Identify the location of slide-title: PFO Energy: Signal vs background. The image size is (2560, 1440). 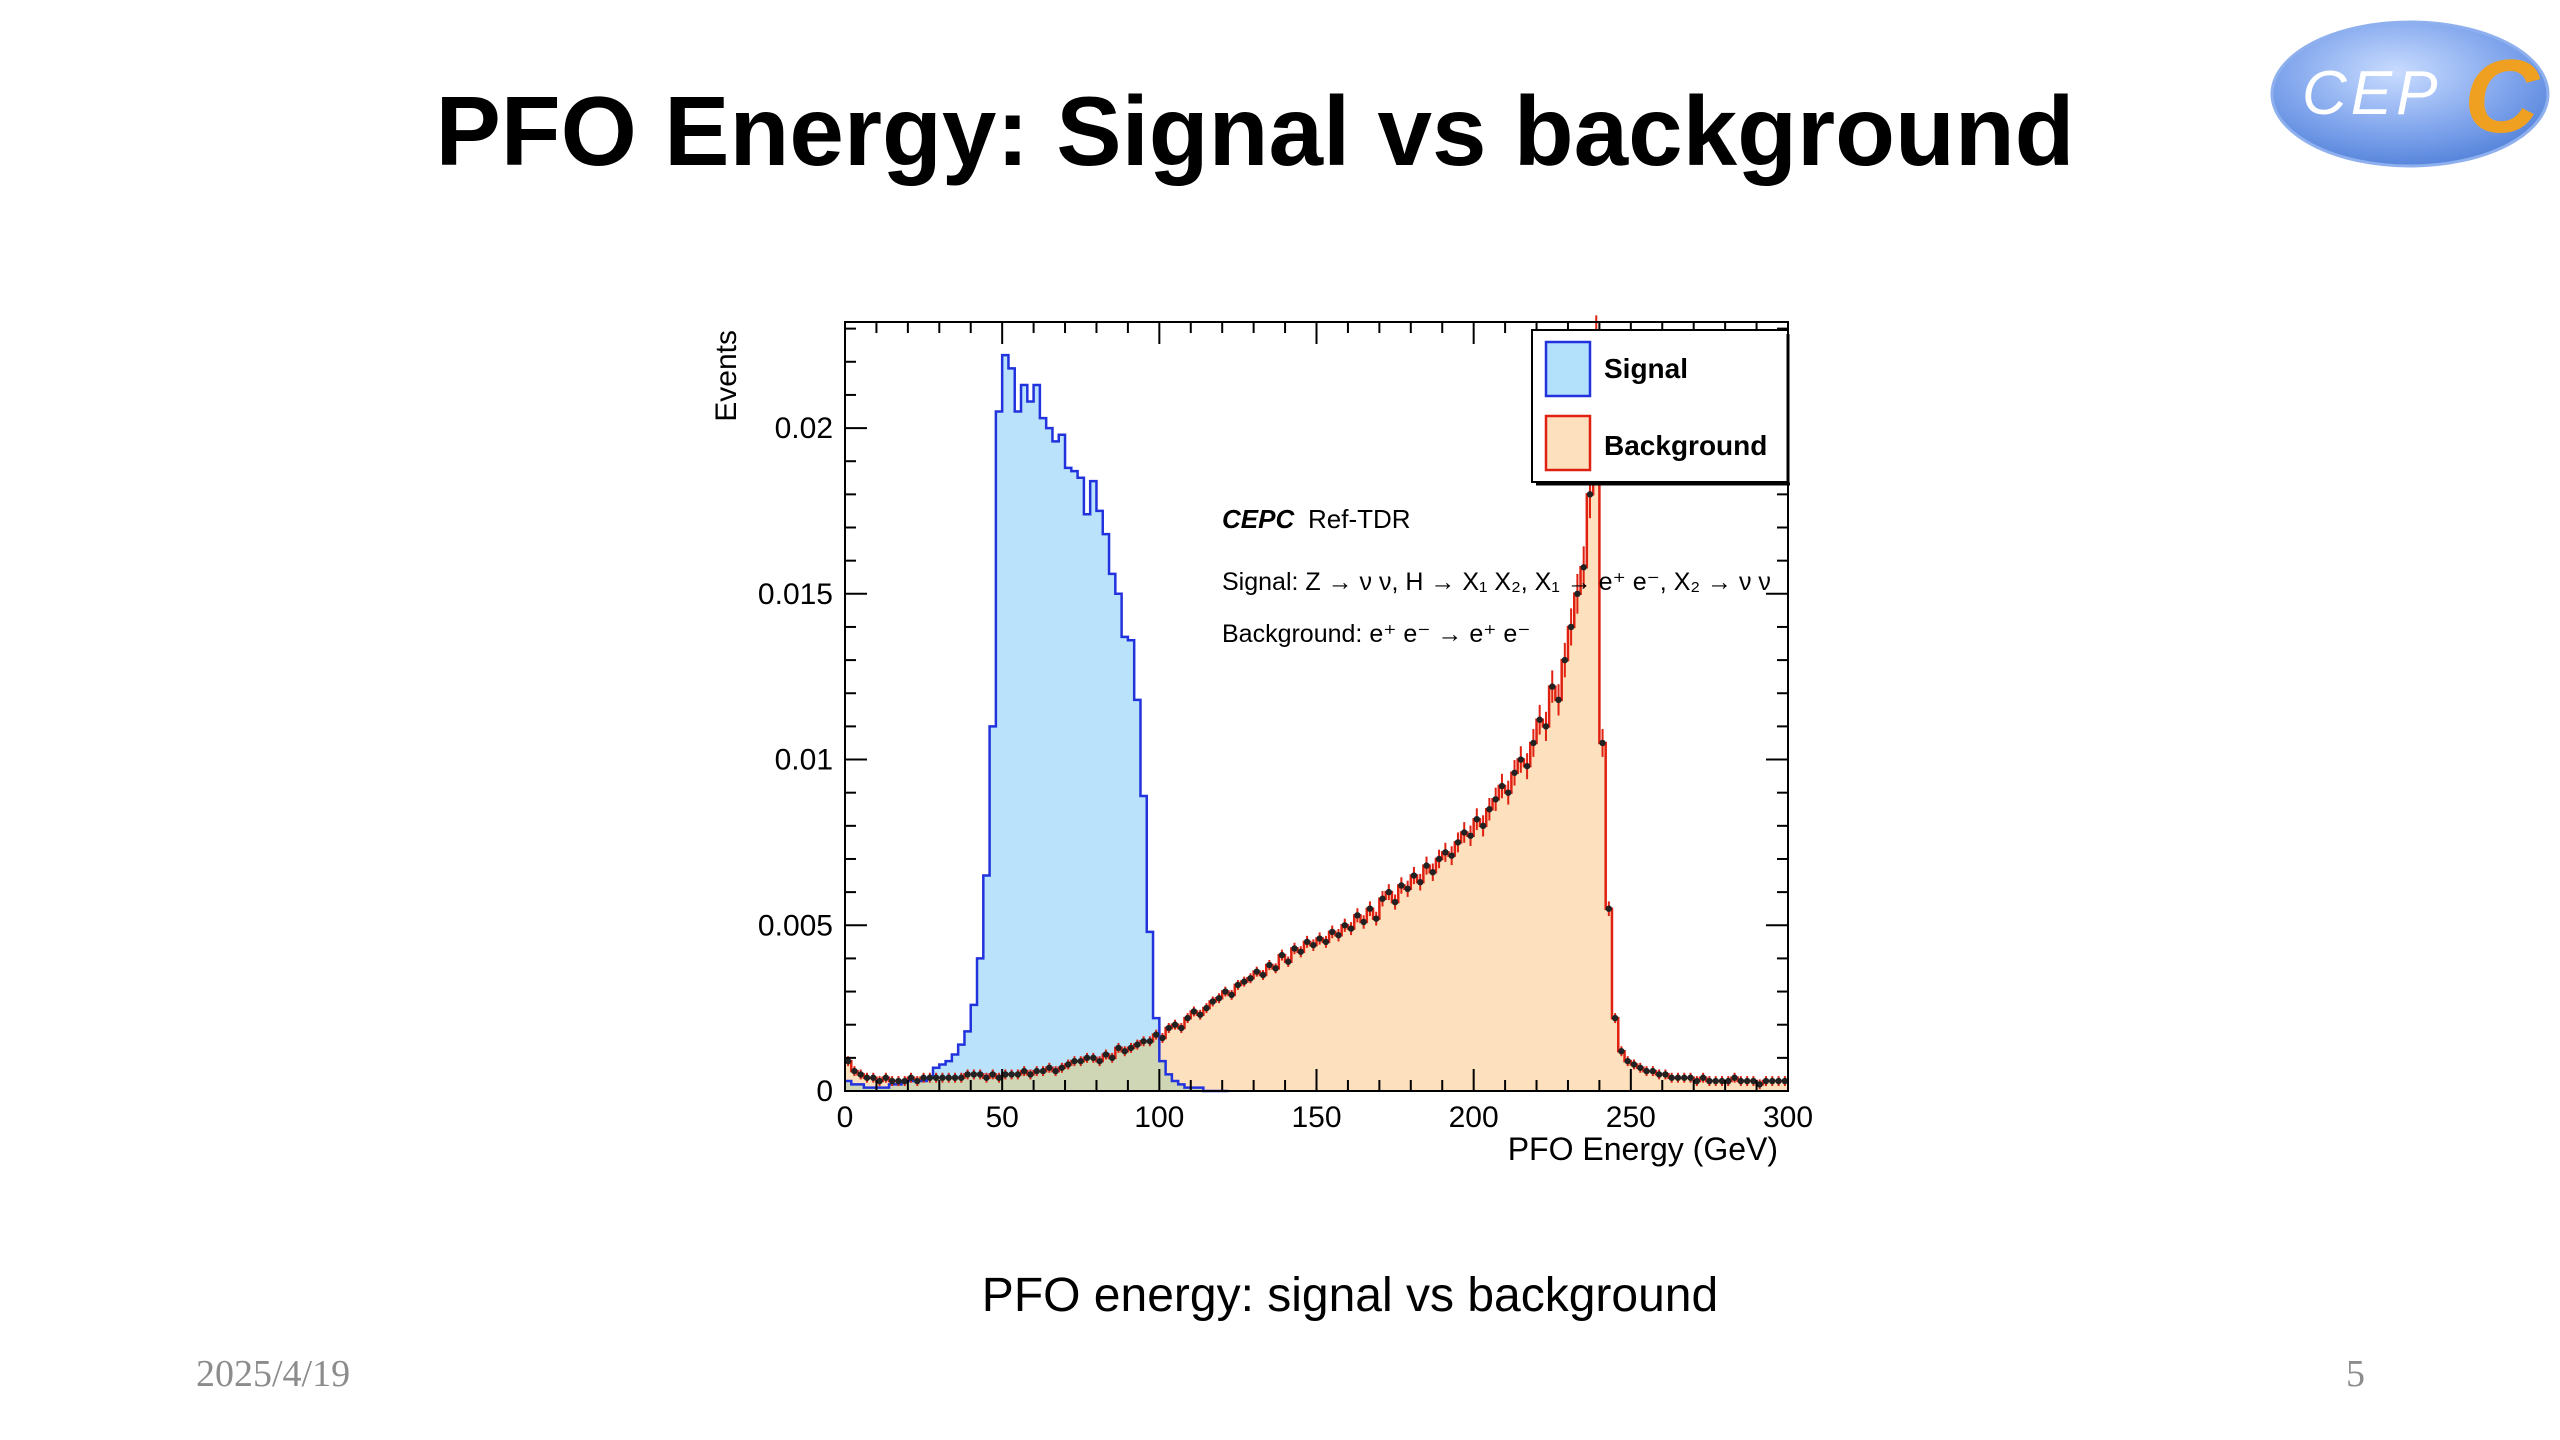
(1255, 131).